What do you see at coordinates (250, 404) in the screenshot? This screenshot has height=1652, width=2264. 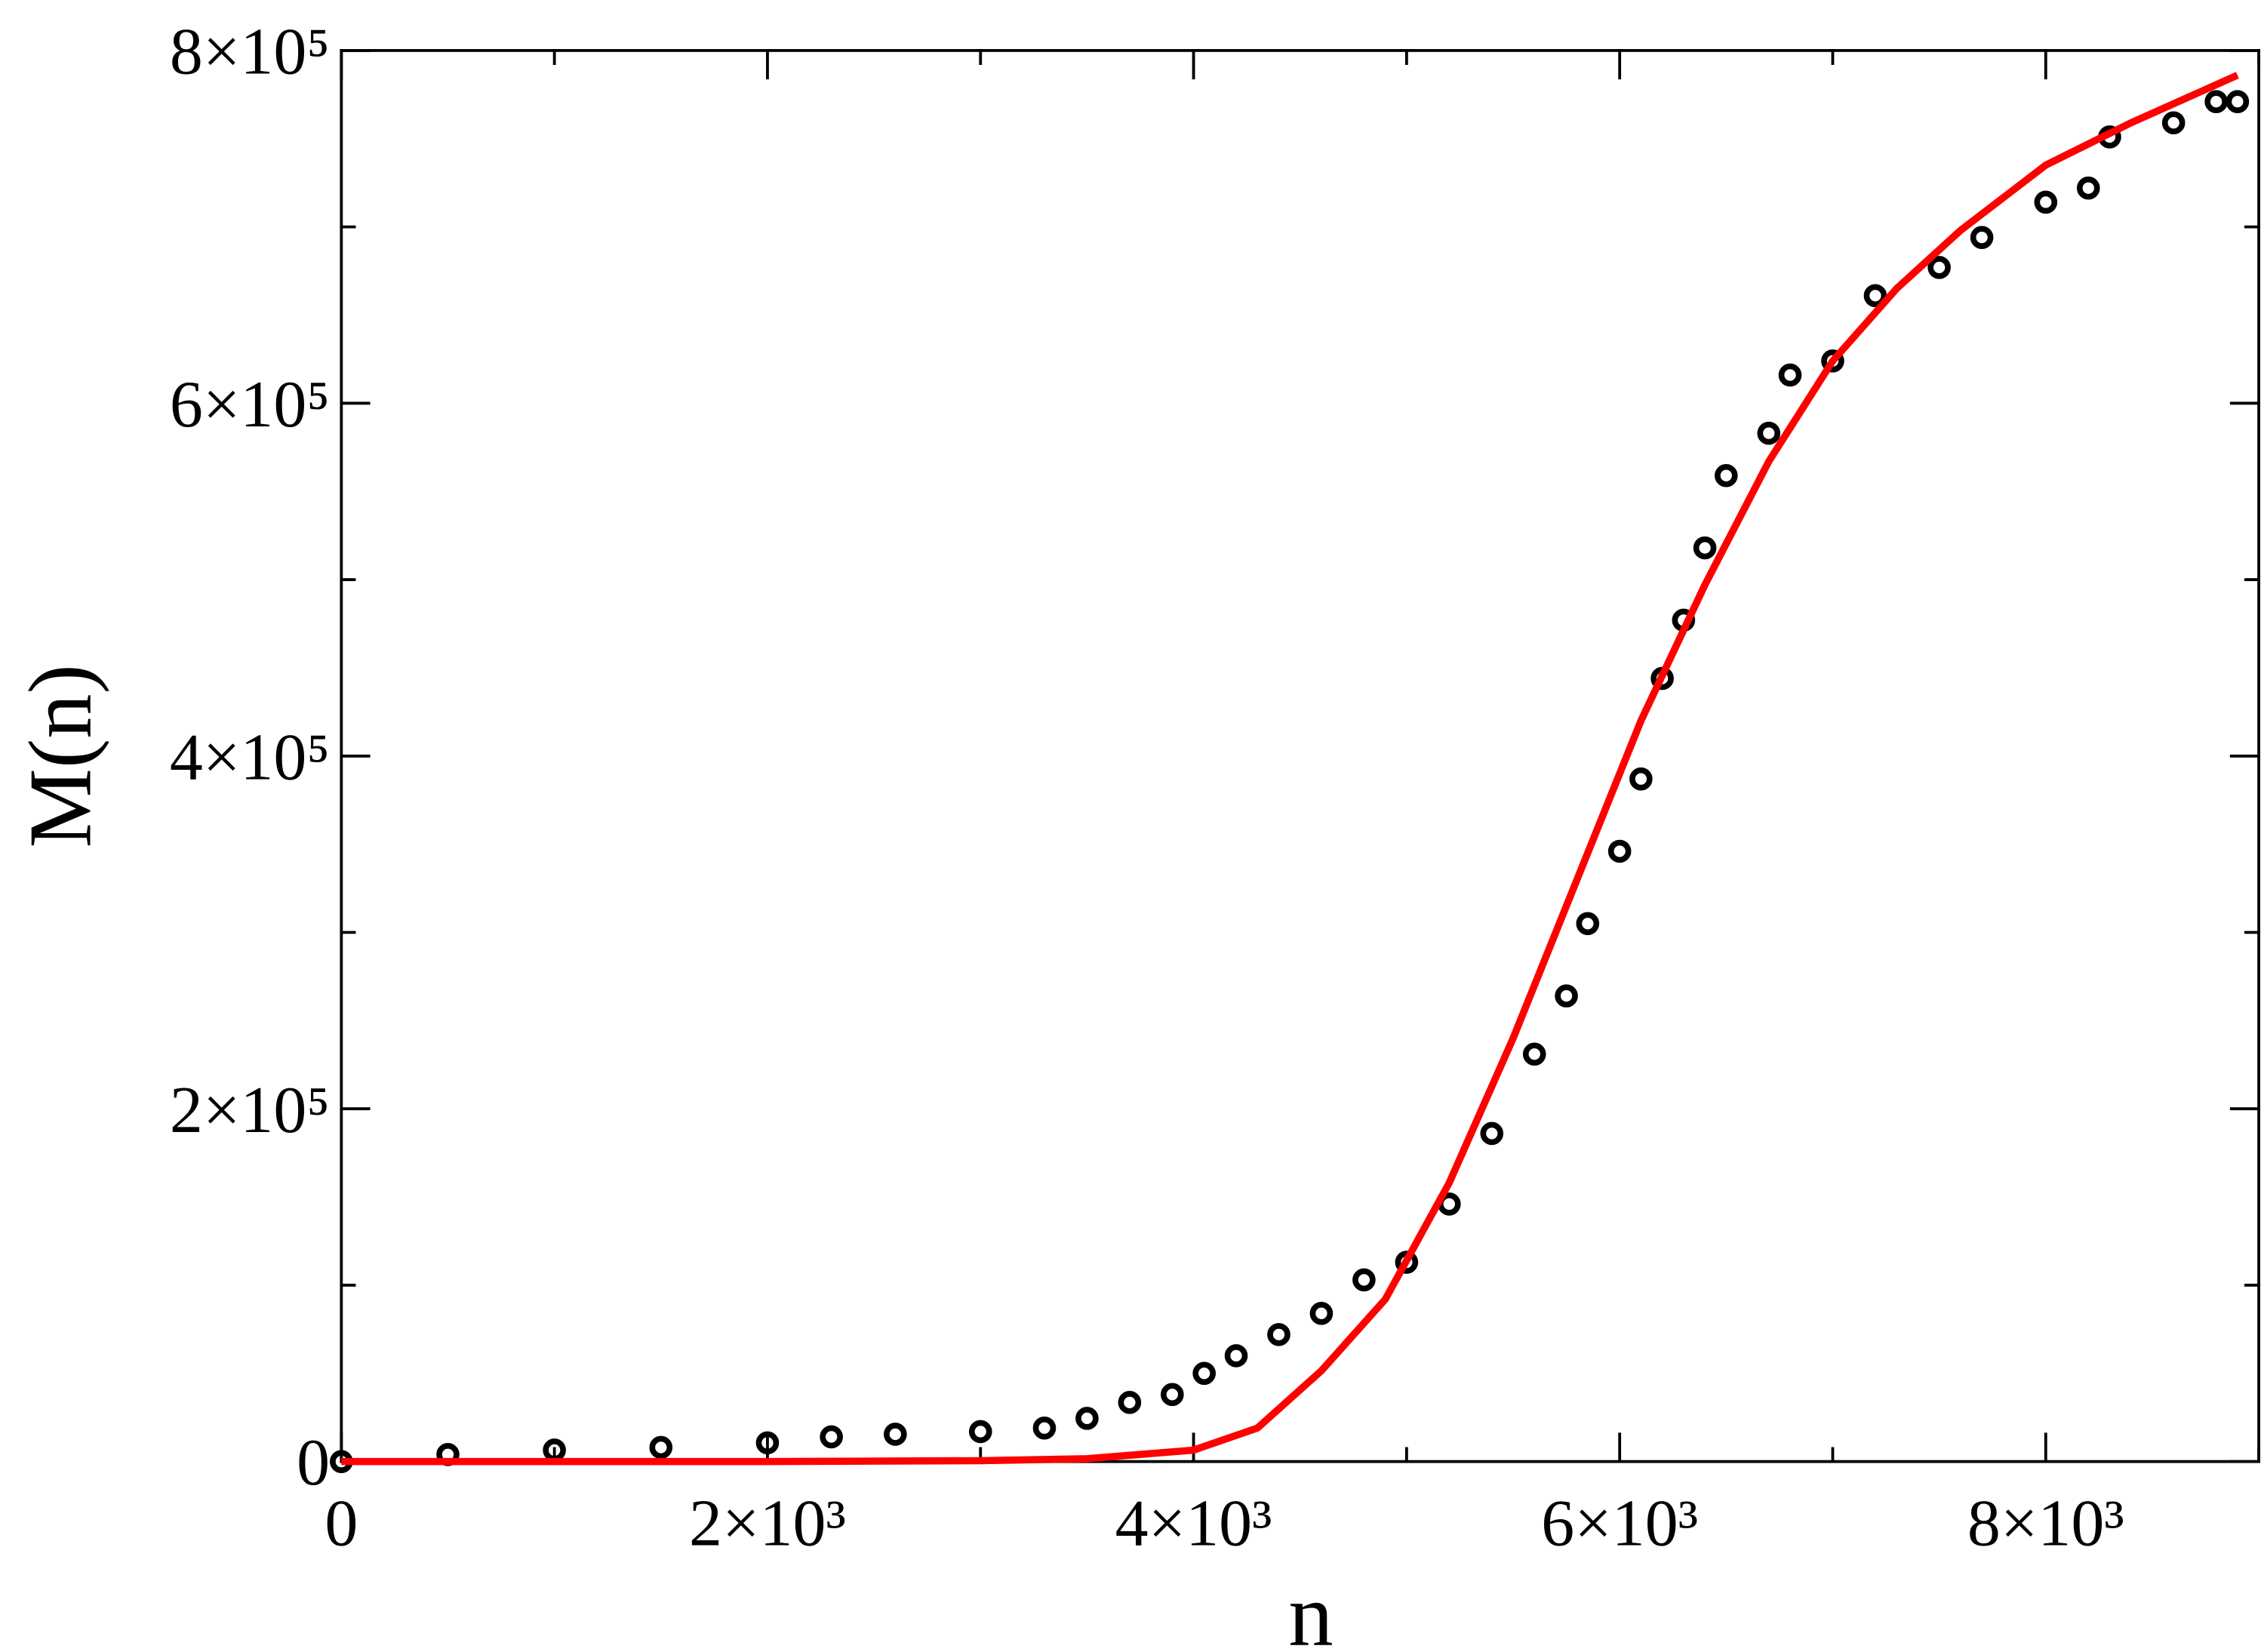 I see `y-tick-label: 6×10⁵` at bounding box center [250, 404].